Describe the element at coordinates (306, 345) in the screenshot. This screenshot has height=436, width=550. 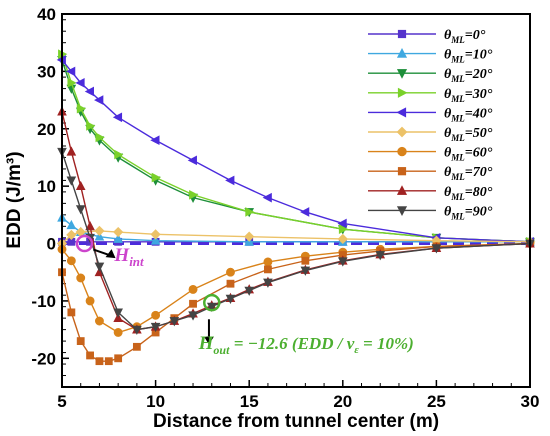
I see `h-out-label: Hout = −12.6 (EDD / vε = 10%)` at that location.